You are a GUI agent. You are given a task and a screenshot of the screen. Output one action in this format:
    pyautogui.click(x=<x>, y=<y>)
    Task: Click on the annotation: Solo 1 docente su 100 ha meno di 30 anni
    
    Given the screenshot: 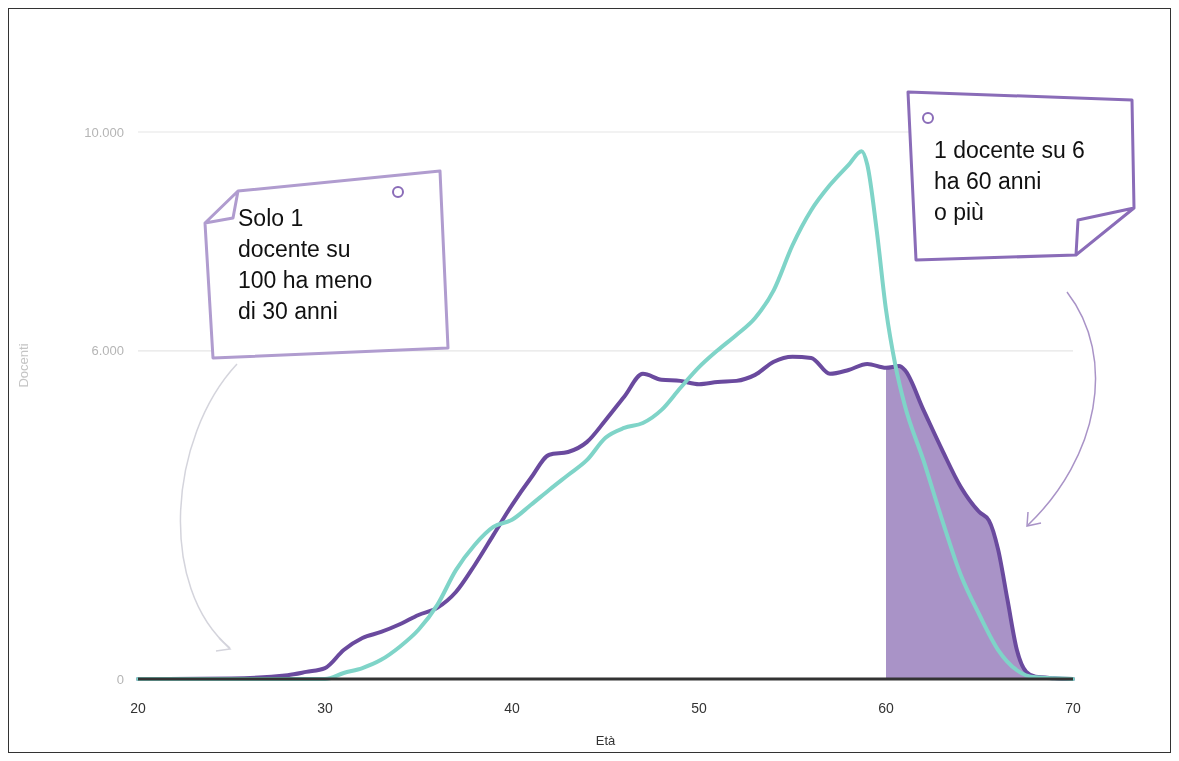 What is the action you would take?
    pyautogui.click(x=305, y=264)
    